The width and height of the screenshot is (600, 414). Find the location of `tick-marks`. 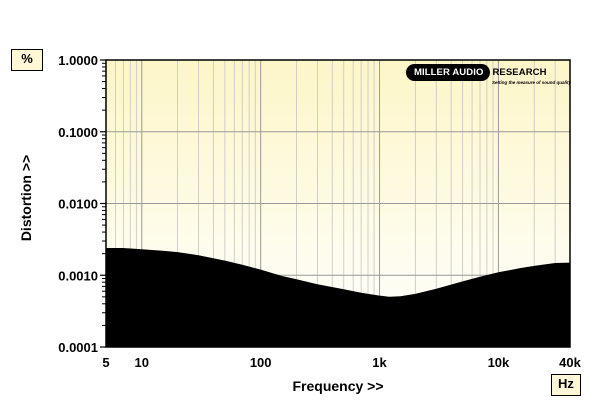

tick-marks is located at coordinates (103, 203).